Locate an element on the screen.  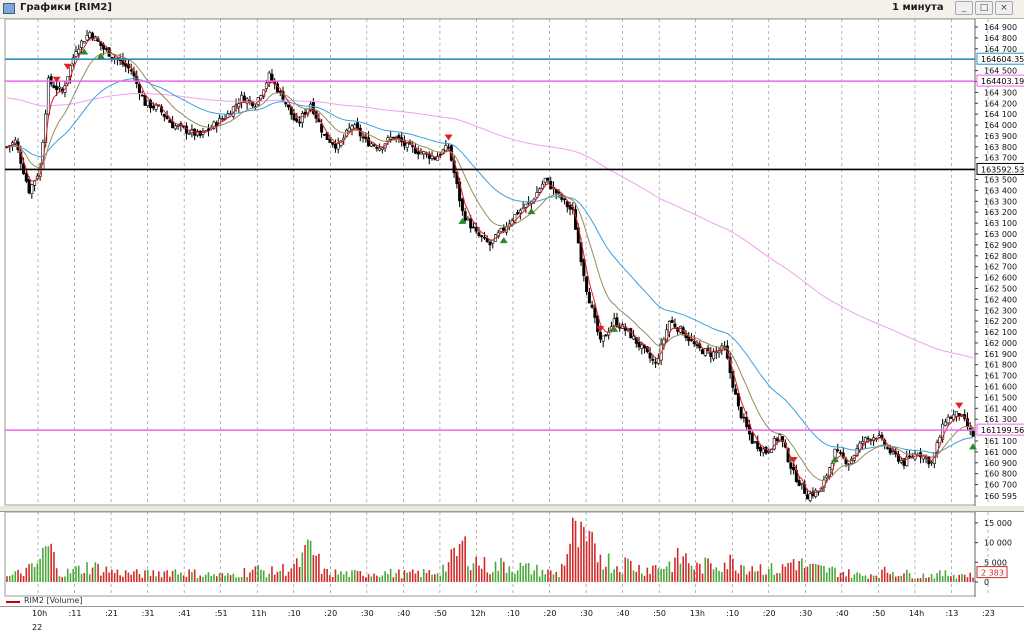
time-tick-label: :21 is located at coordinates (111, 613).